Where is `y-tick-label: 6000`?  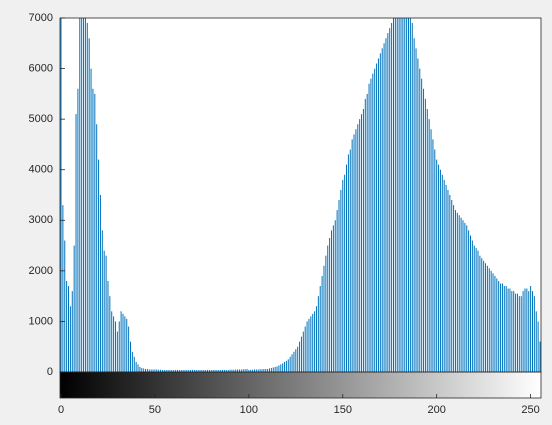 y-tick-label: 6000 is located at coordinates (41, 68).